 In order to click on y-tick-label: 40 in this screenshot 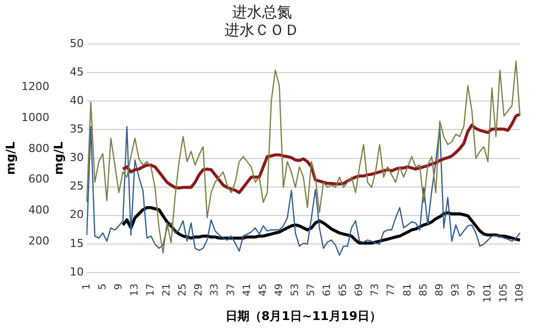, I will do `click(77, 100)`.